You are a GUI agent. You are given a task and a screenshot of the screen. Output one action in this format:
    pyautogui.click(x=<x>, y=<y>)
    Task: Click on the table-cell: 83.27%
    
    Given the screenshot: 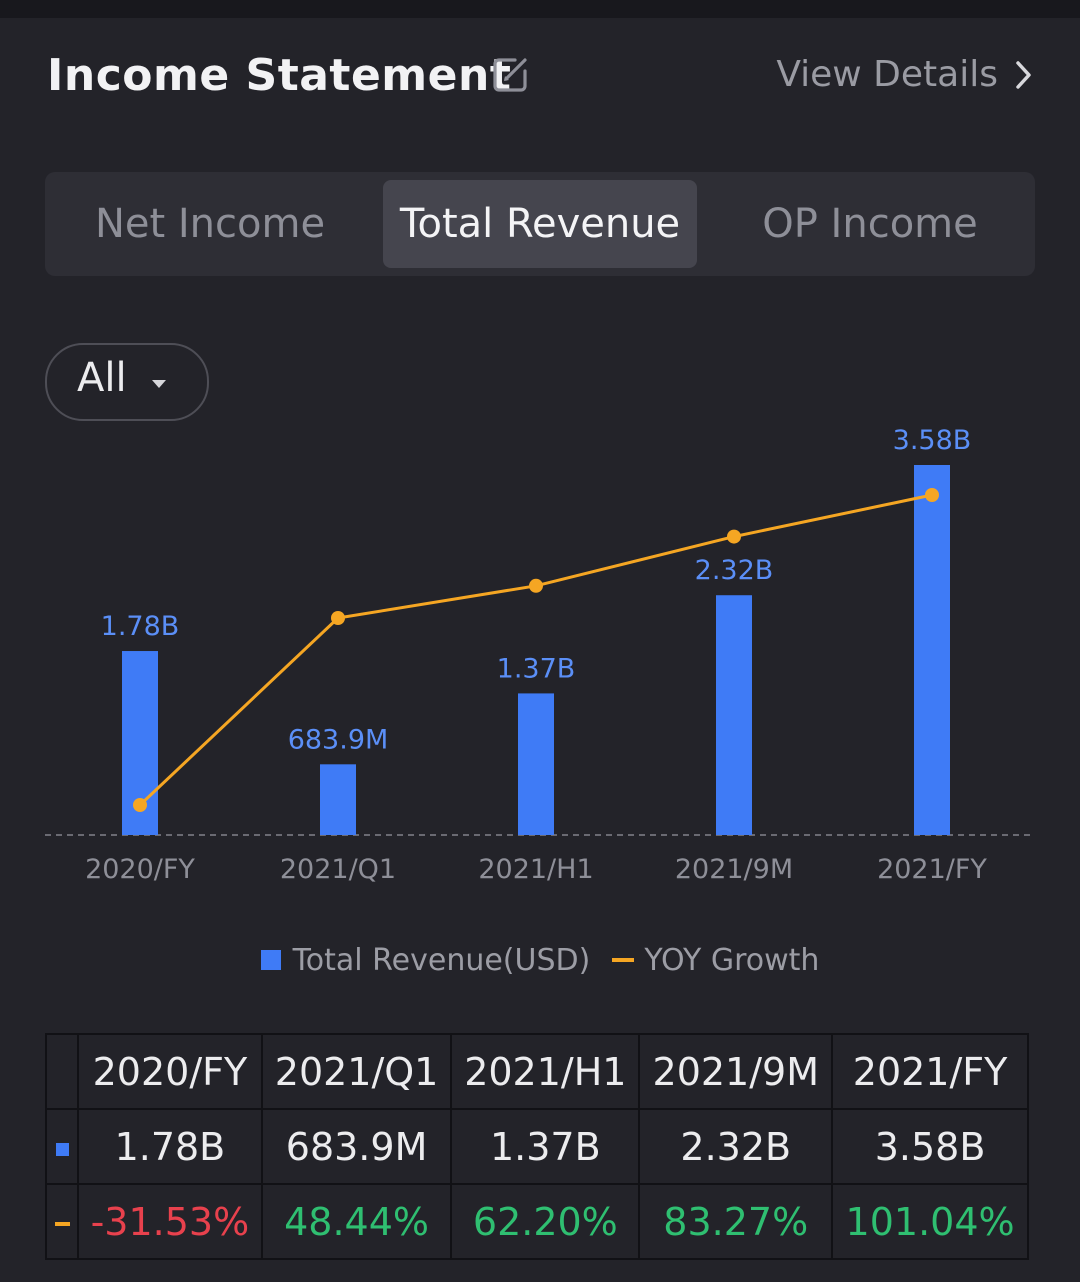 What is the action you would take?
    pyautogui.click(x=736, y=1221)
    